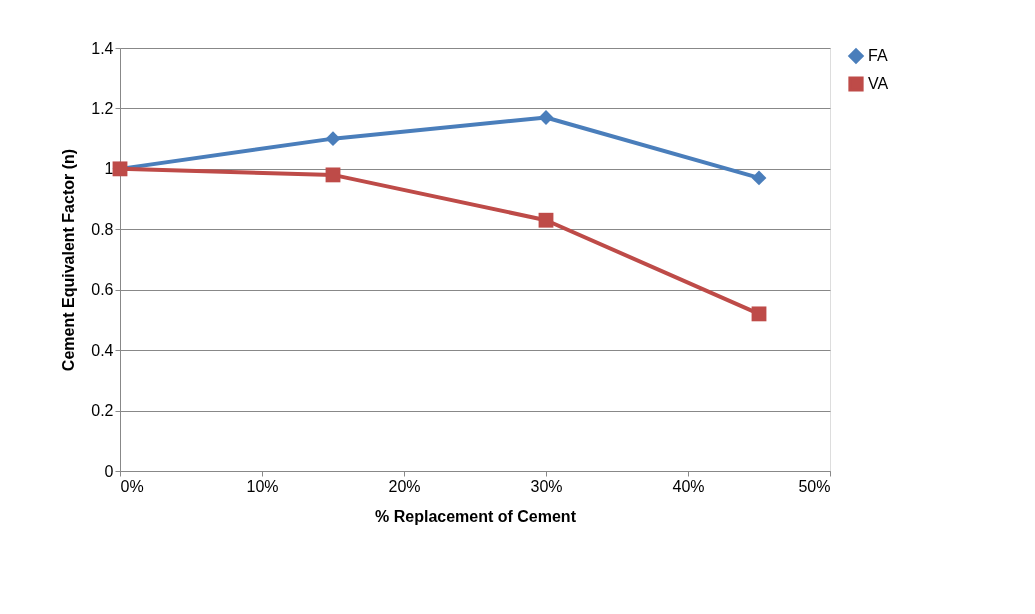  Describe the element at coordinates (109, 169) in the screenshot. I see `y-tick-label: 1` at that location.